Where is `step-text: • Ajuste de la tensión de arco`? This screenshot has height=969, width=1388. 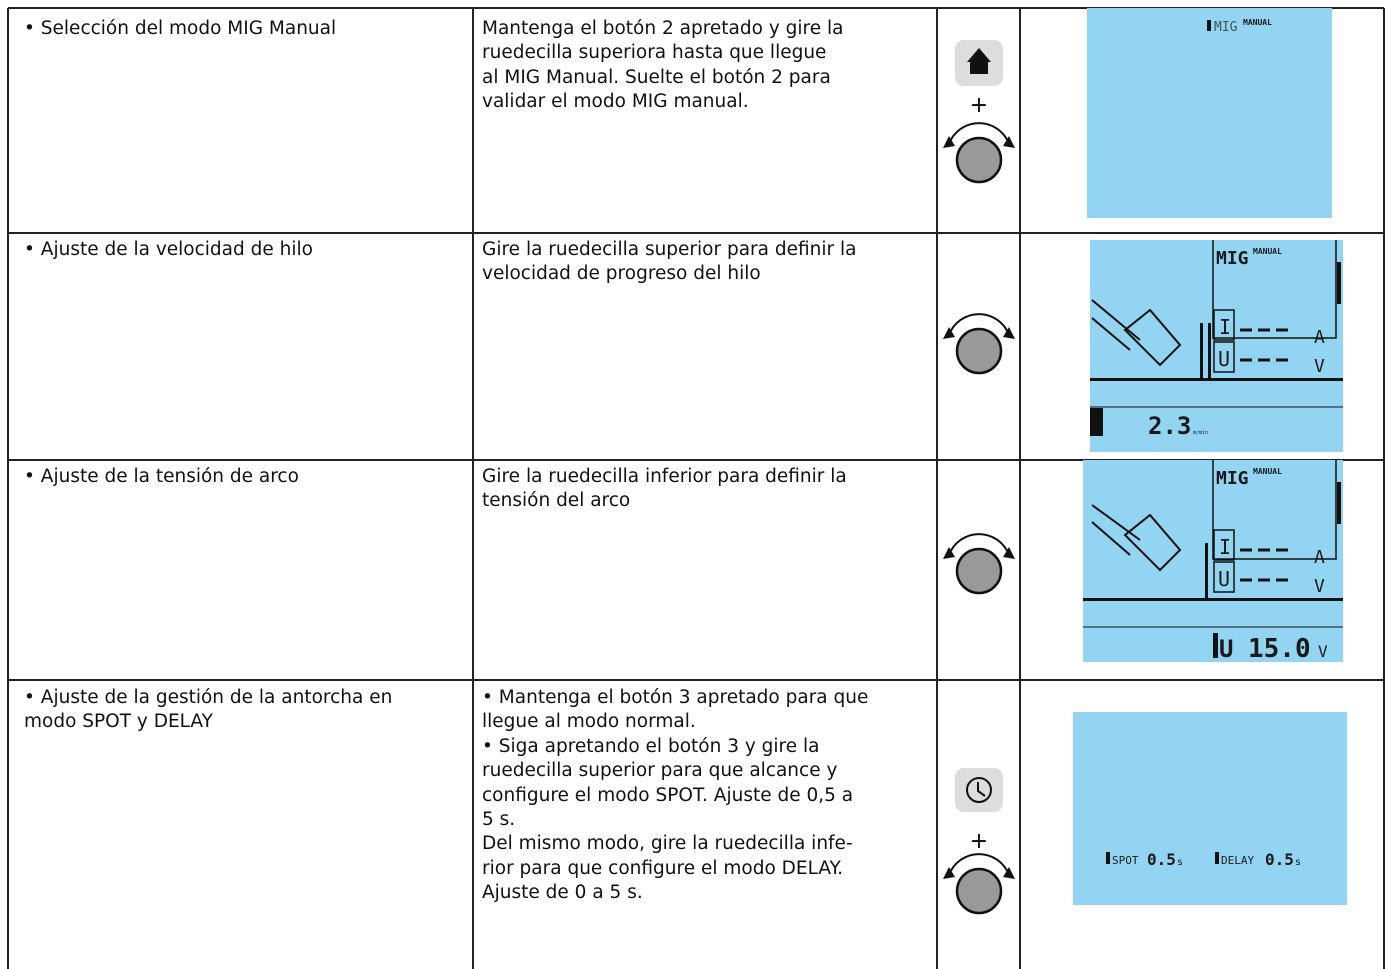
step-text: • Ajuste de la tensión de arco is located at coordinates (161, 477).